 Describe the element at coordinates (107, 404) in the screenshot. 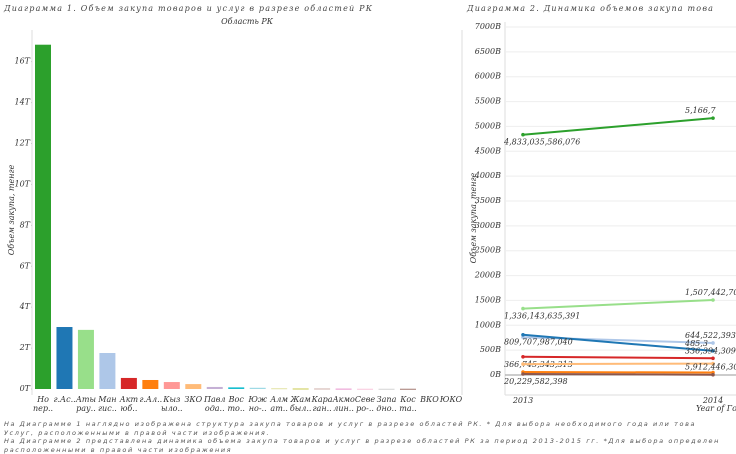

I see `x-tick-label: Ман гис..` at that location.